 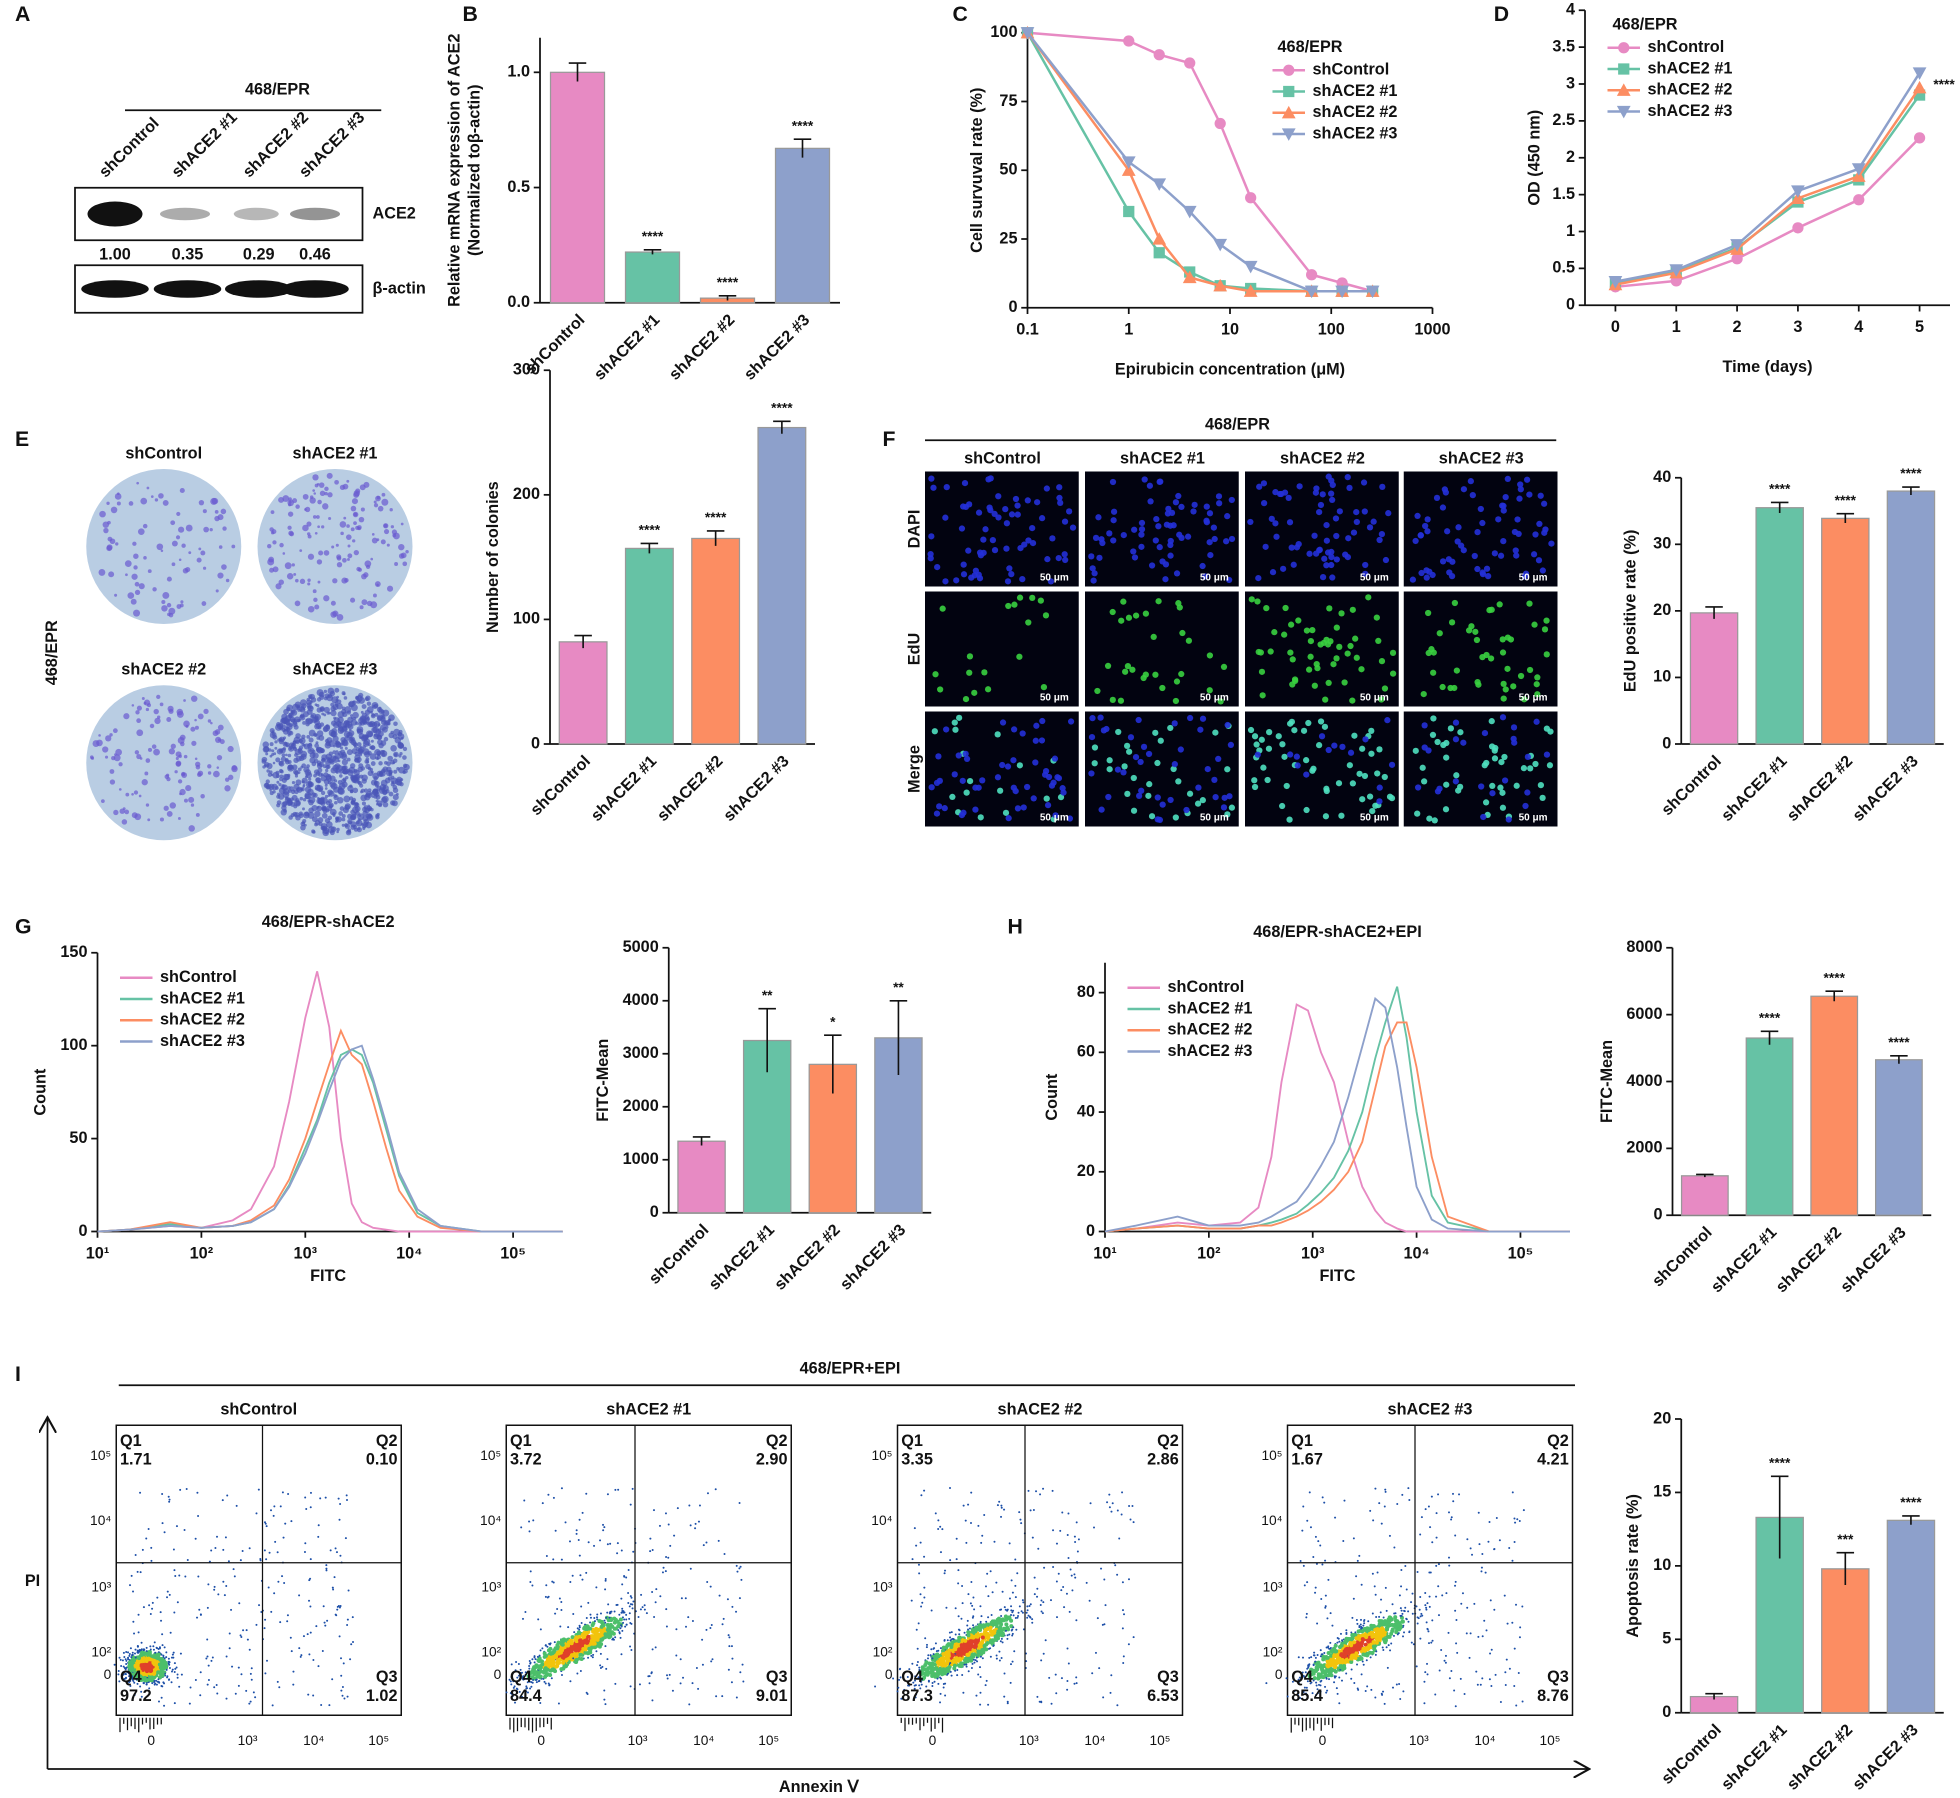 I want to click on row-label: Merge, so click(x=914, y=769).